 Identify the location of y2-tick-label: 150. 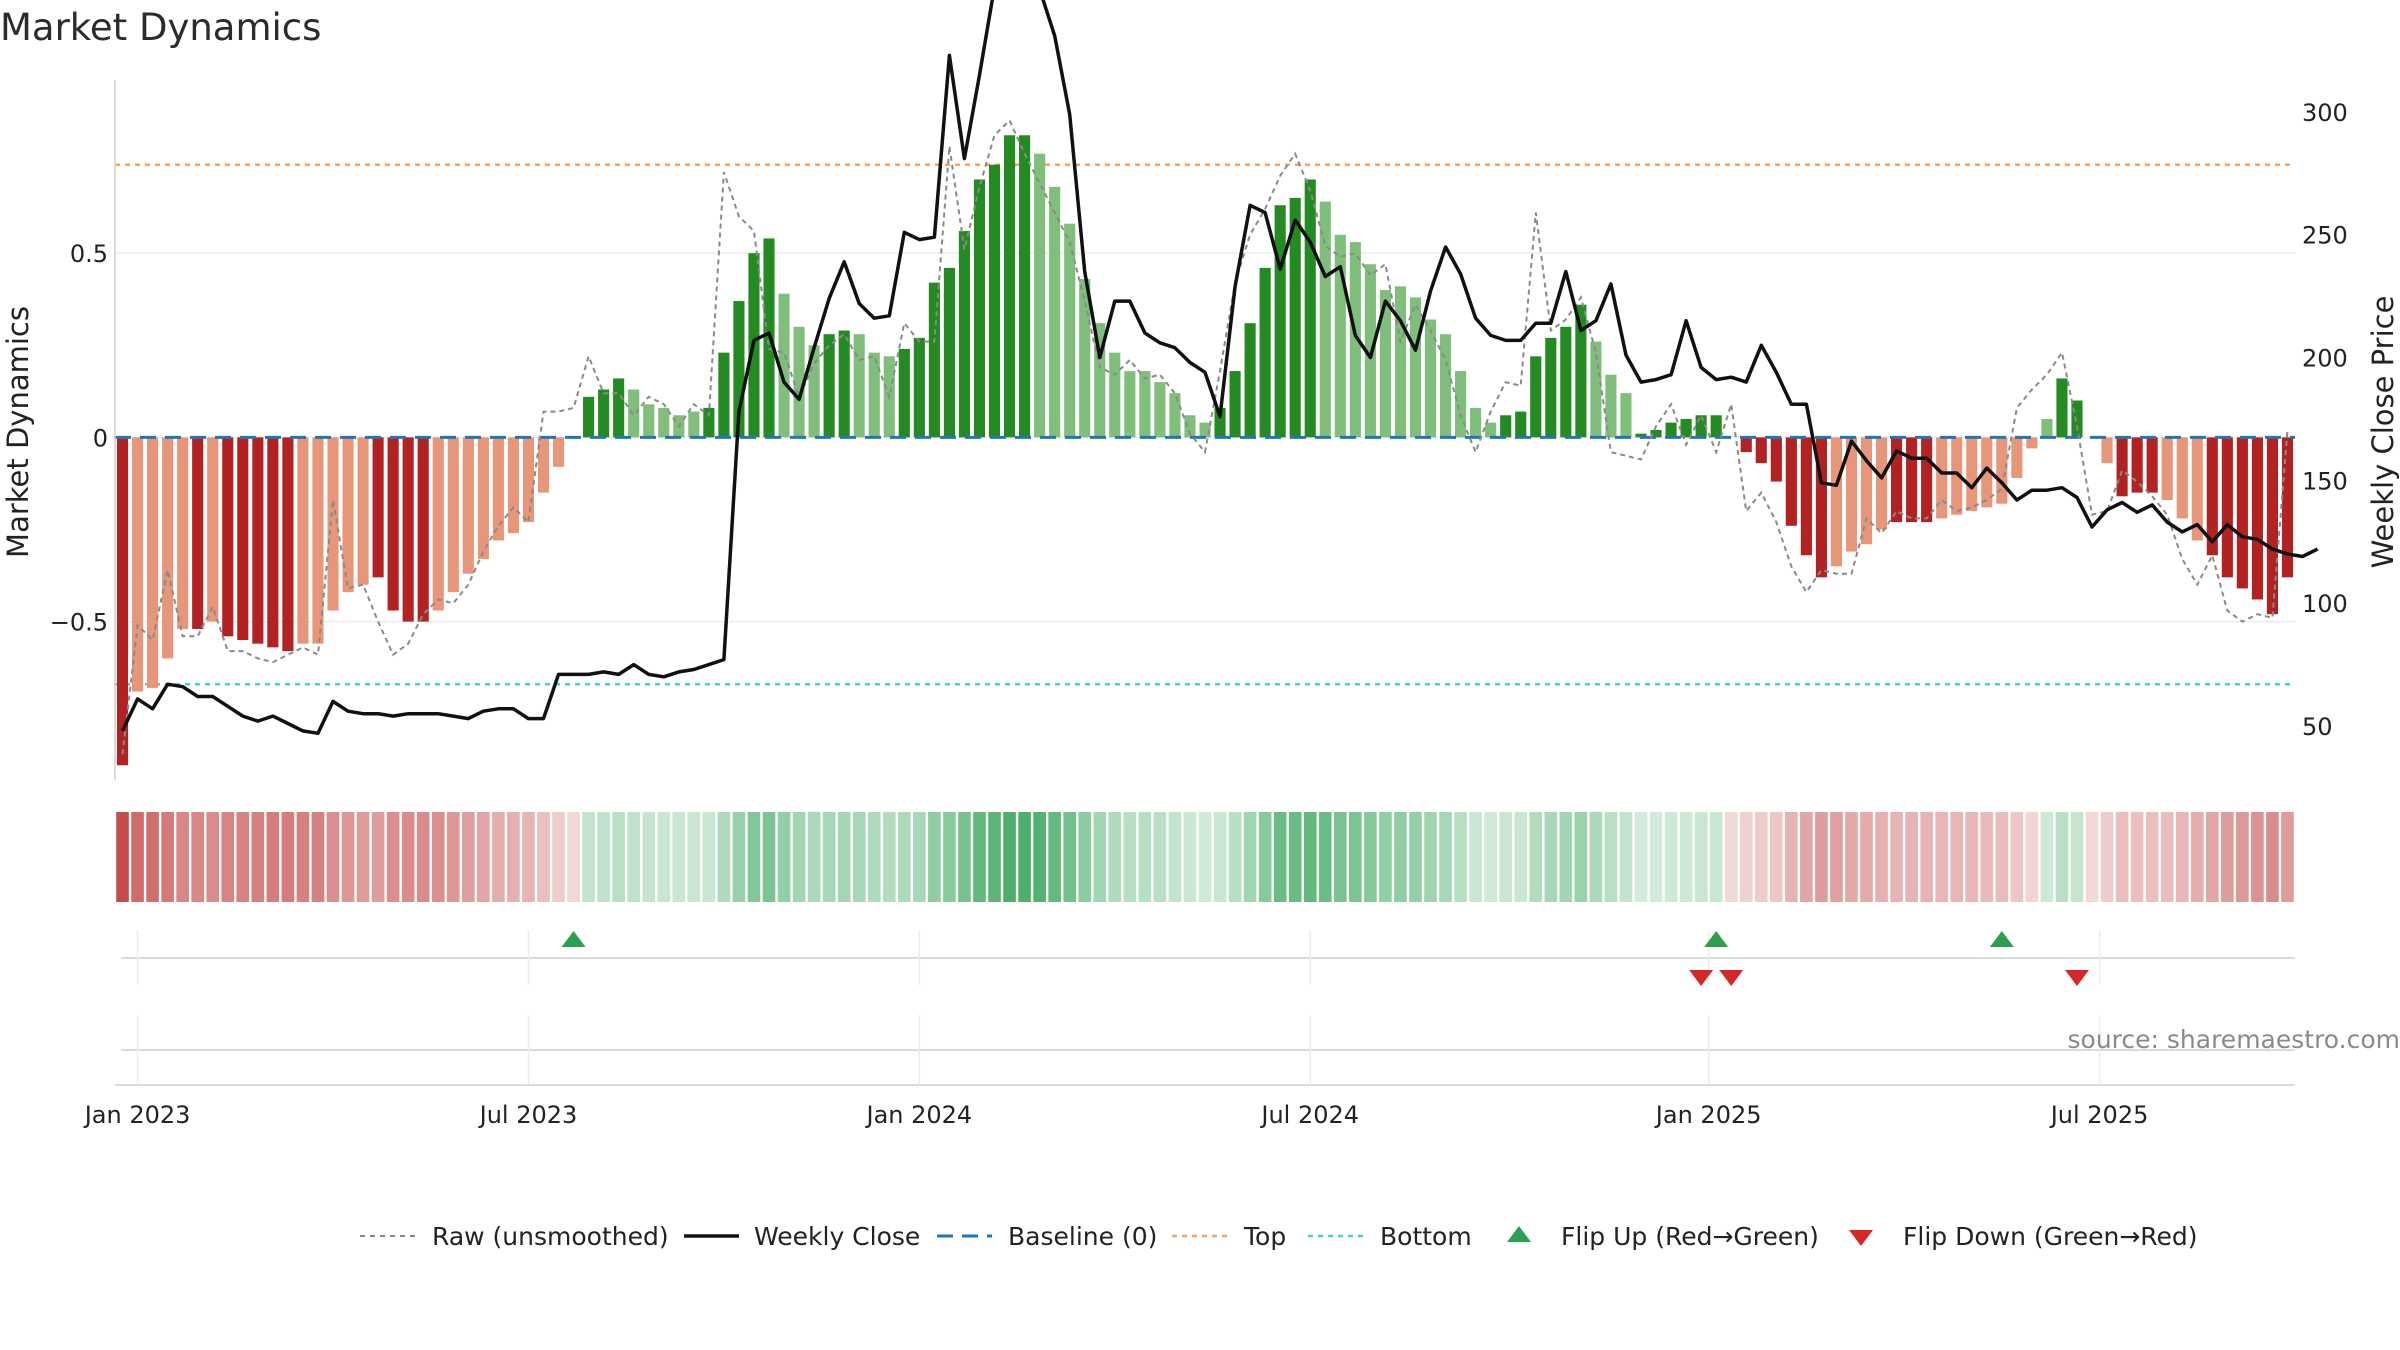
(2325, 481).